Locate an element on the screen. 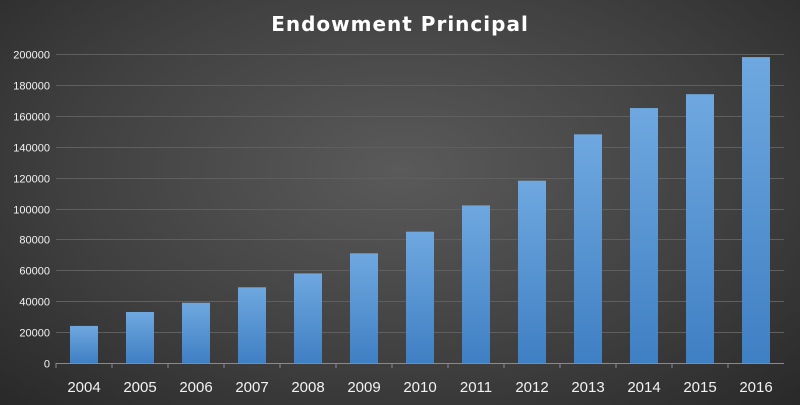  x-tick-label: 2008 is located at coordinates (307, 387).